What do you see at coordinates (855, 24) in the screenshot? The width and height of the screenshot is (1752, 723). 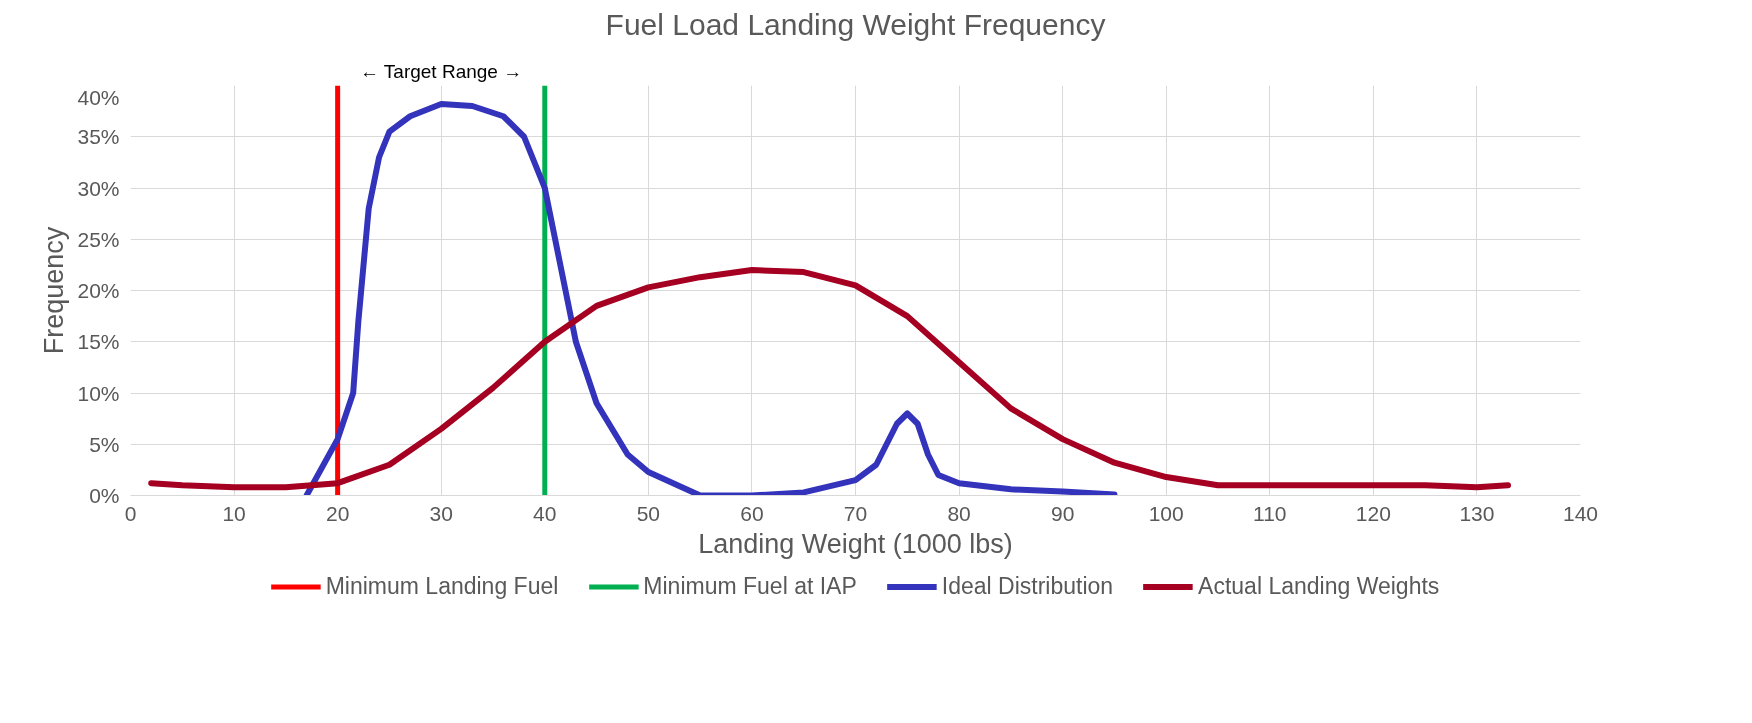 I see `chart-title: Fuel Load Landing Weight Frequency` at bounding box center [855, 24].